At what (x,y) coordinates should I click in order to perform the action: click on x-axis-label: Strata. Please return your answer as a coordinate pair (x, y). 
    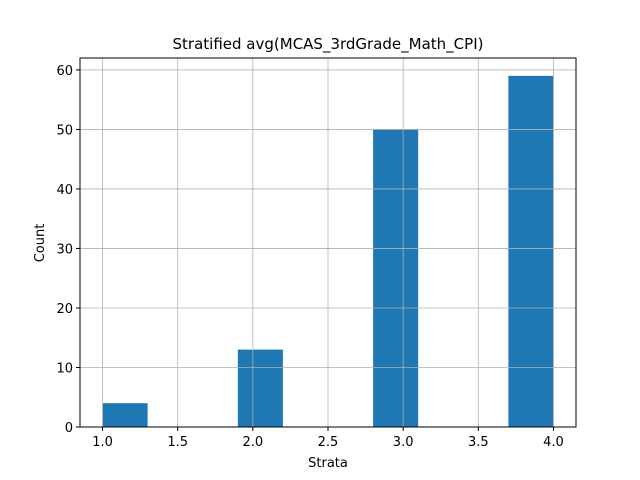
    Looking at the image, I should click on (328, 463).